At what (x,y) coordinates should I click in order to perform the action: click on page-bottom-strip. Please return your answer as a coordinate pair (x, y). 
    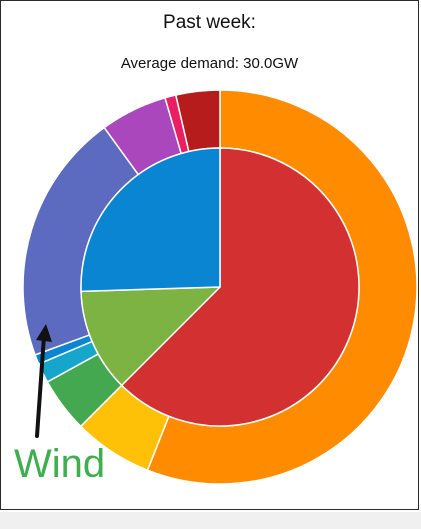
    Looking at the image, I should click on (210, 520).